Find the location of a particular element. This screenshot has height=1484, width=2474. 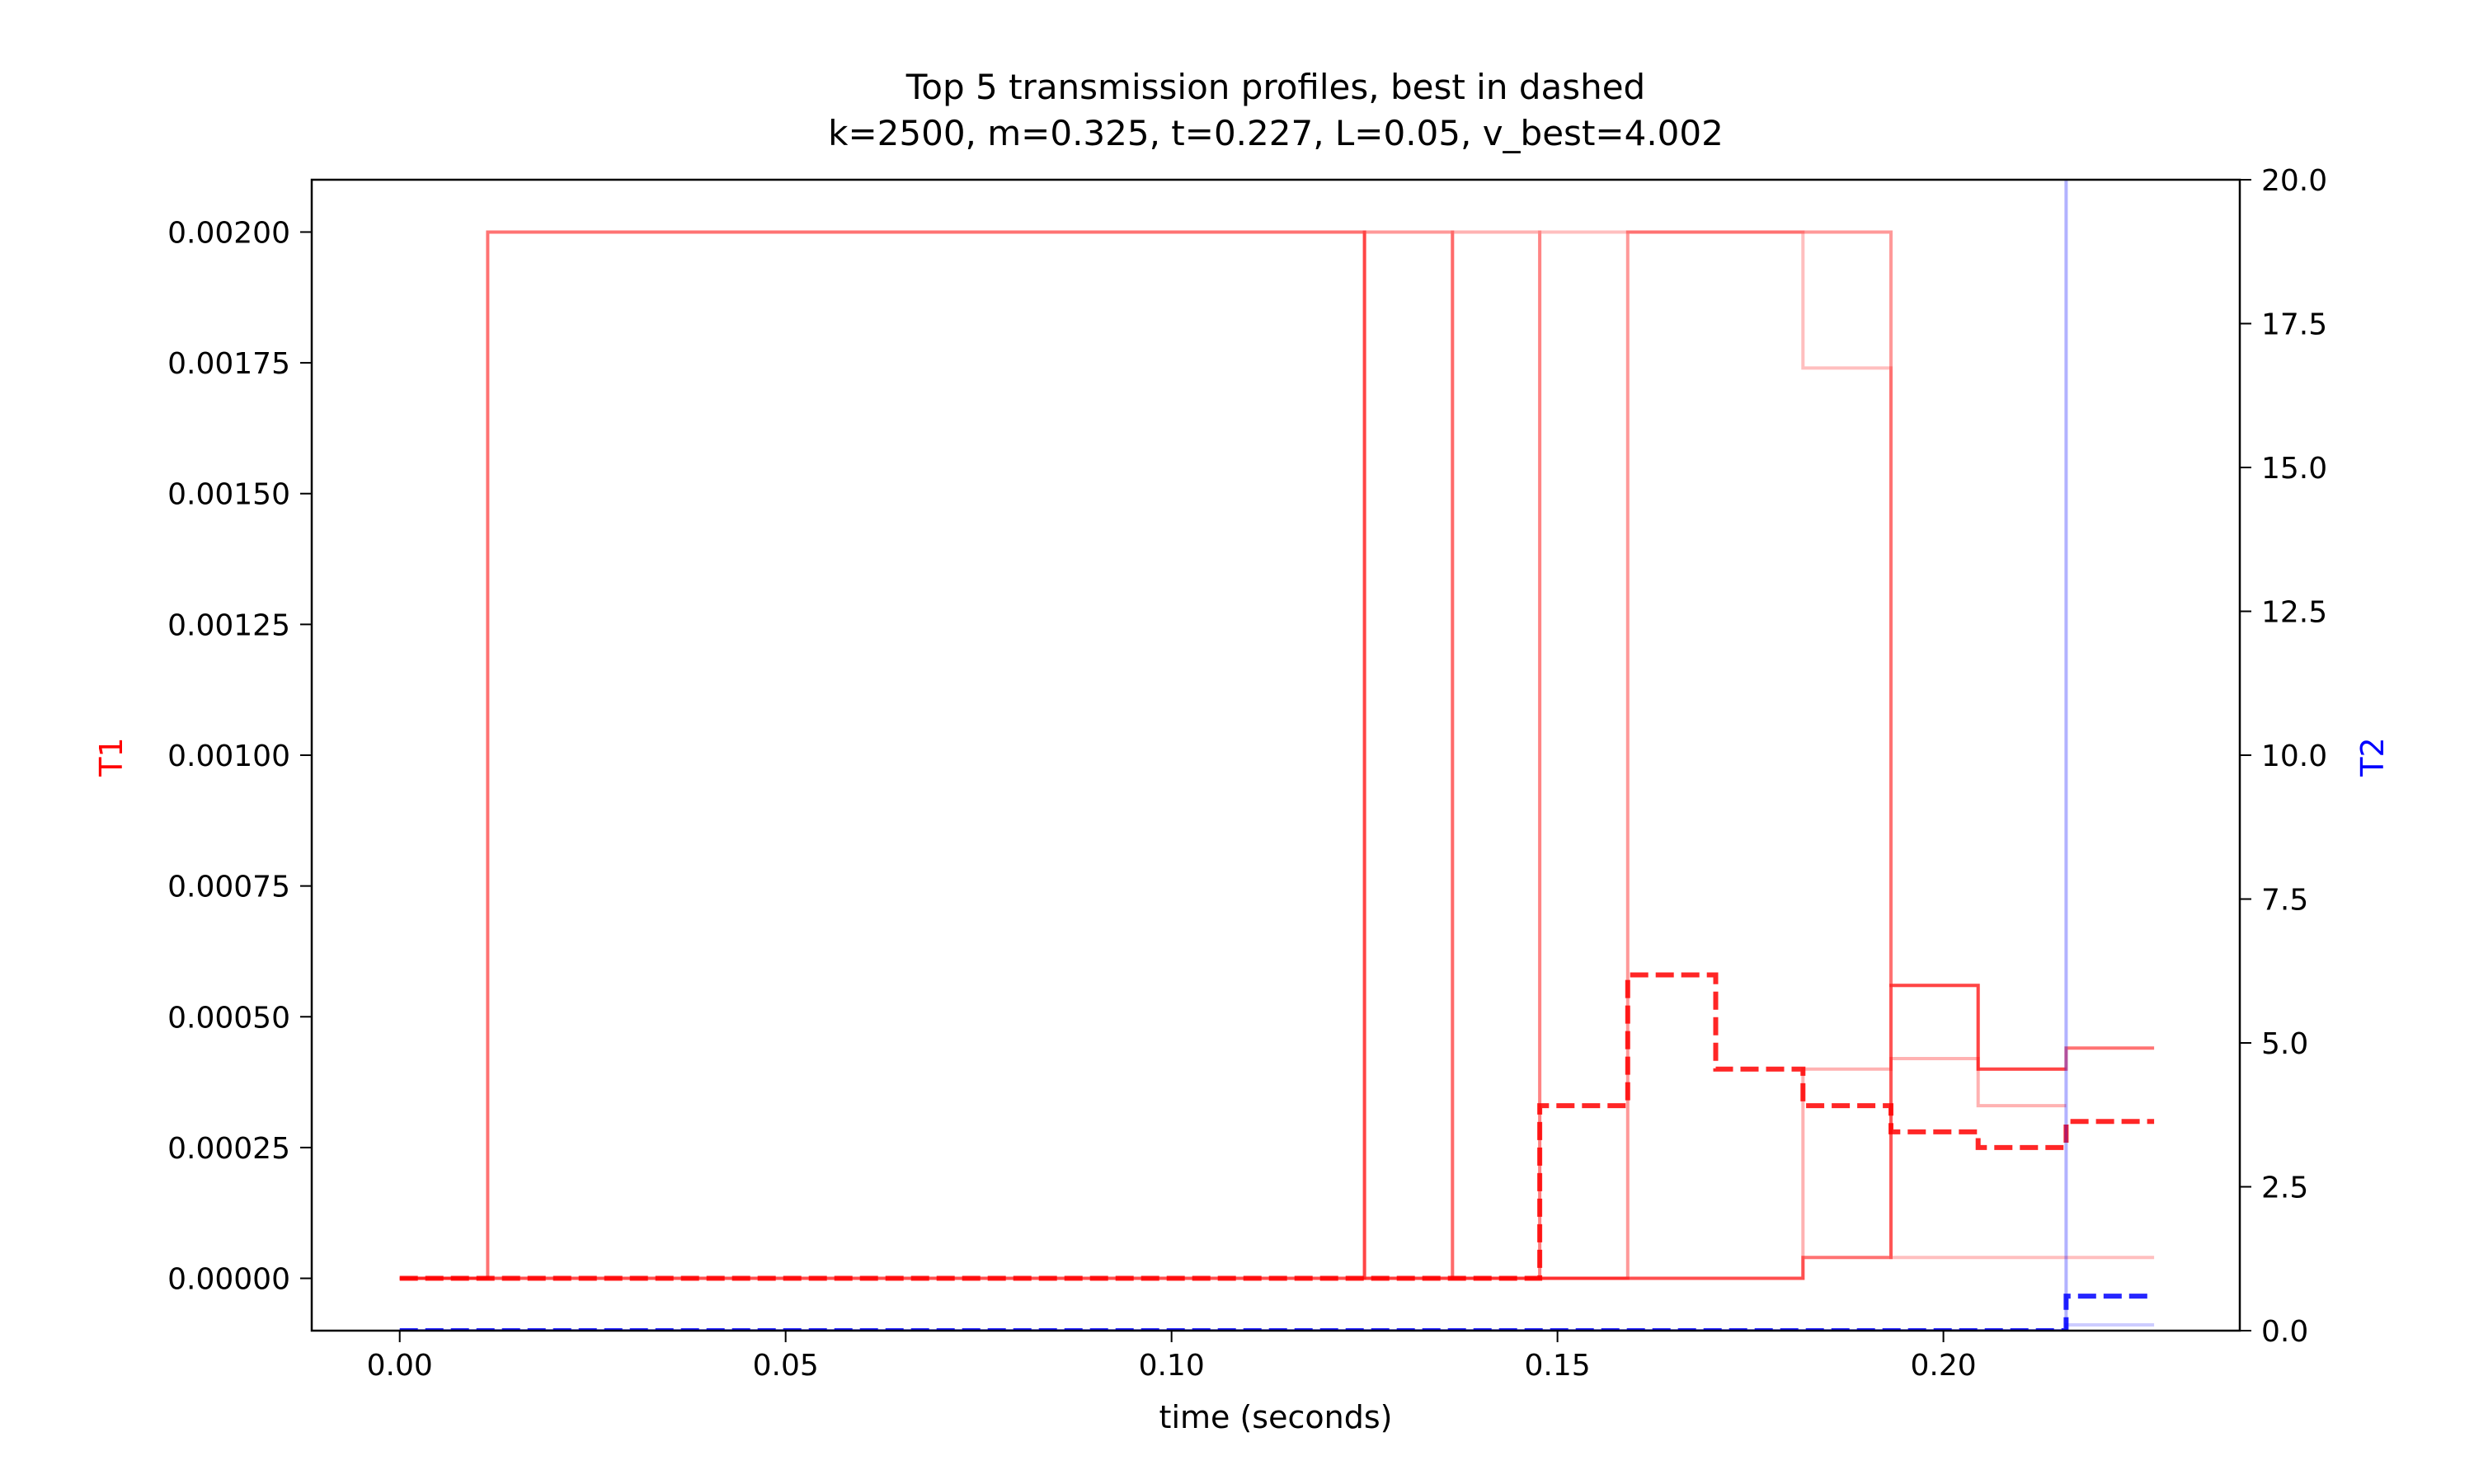

y-right-tick-label: 20.0 is located at coordinates (2294, 181).